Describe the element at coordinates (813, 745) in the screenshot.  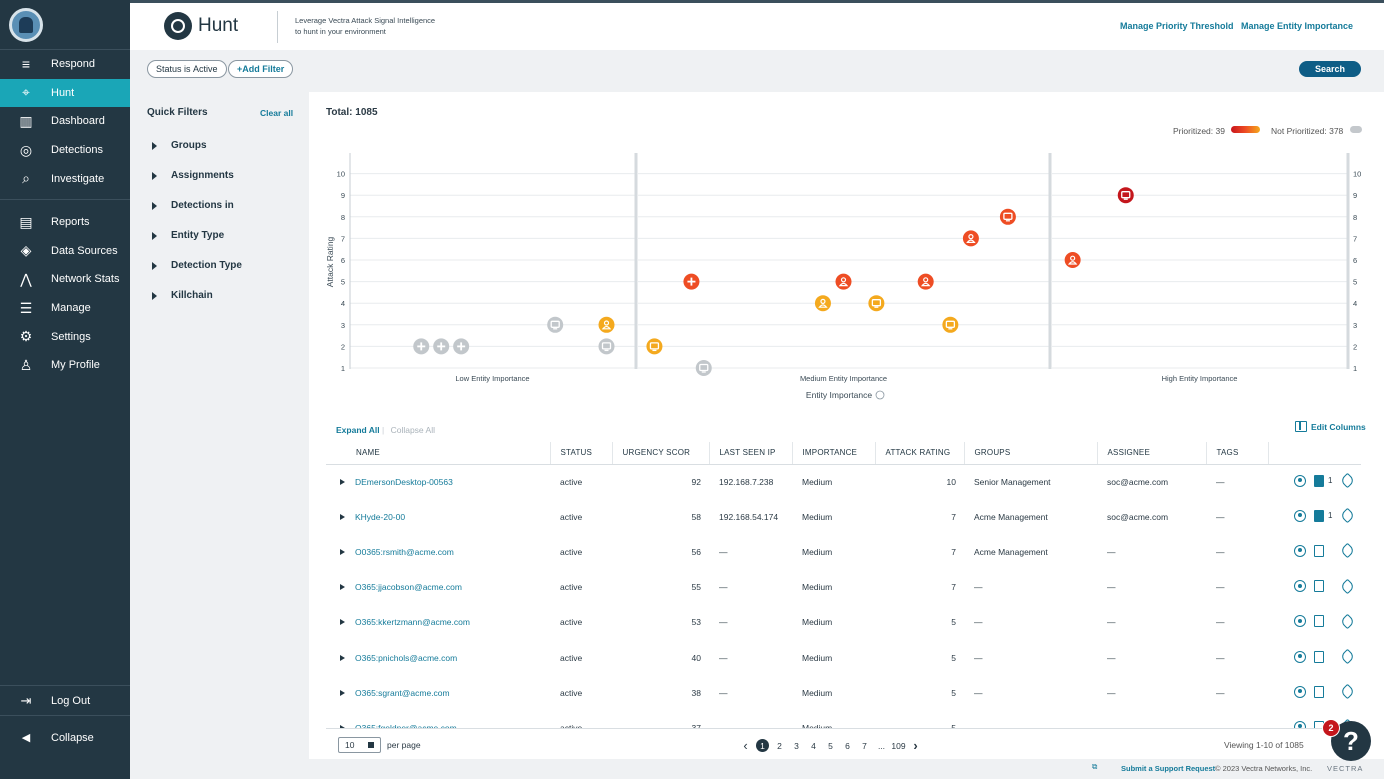
I see `page-link: 4` at that location.